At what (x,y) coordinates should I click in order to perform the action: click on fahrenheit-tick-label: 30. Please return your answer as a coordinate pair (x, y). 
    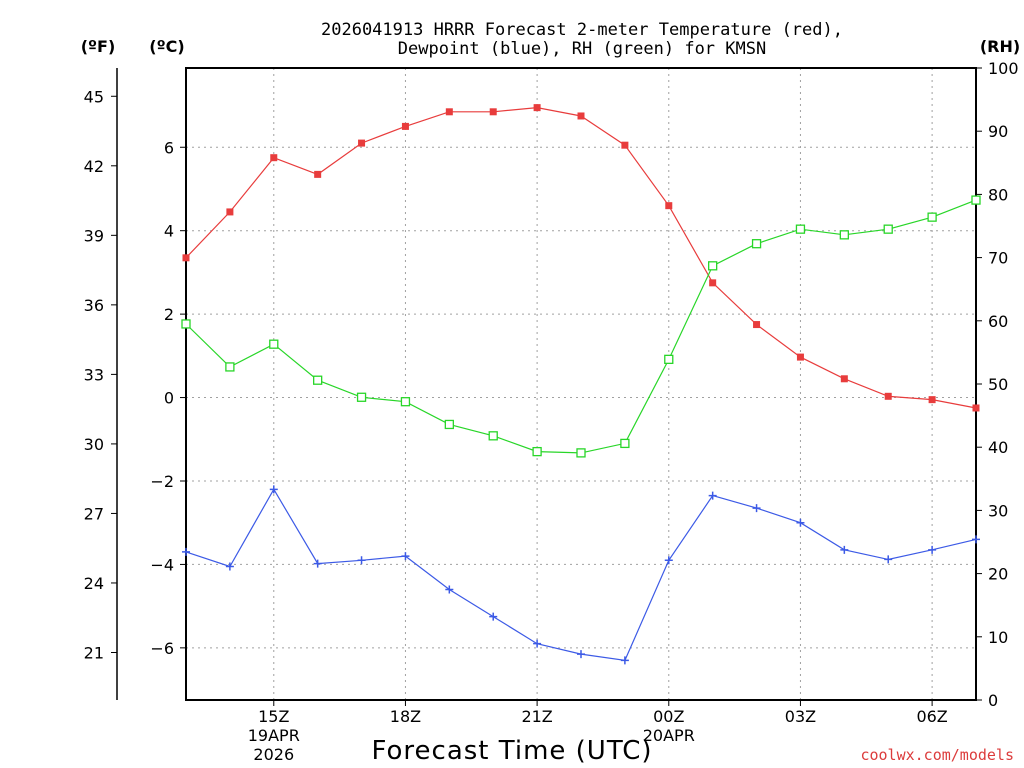
    Looking at the image, I should click on (94, 444).